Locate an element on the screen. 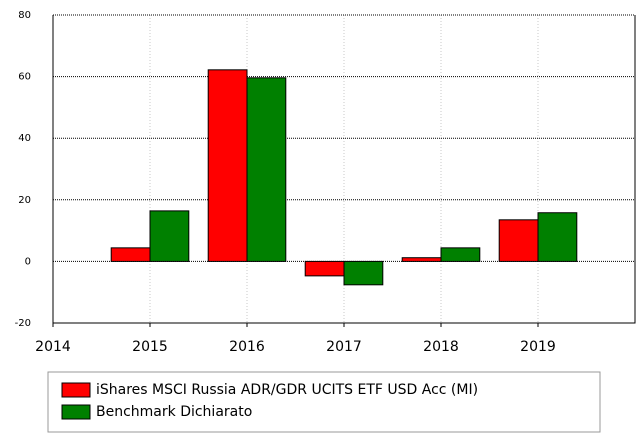 Image resolution: width=640 pixels, height=436 pixels. x-tick-label: 2016 is located at coordinates (247, 347).